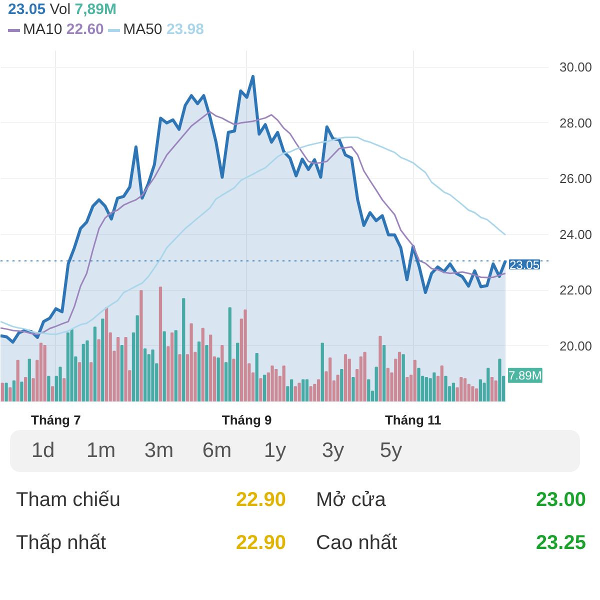 Image resolution: width=600 pixels, height=600 pixels. Describe the element at coordinates (333, 451) in the screenshot. I see `category-label: 3y` at that location.